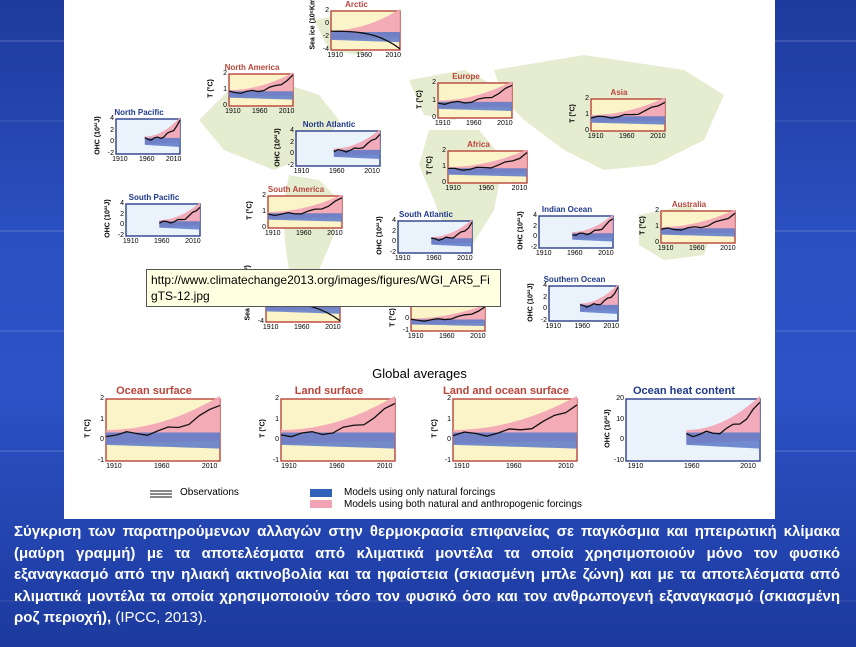 The height and width of the screenshot is (647, 856). What do you see at coordinates (420, 492) in the screenshot?
I see `legend-natural: Models using only natural forcings` at bounding box center [420, 492].